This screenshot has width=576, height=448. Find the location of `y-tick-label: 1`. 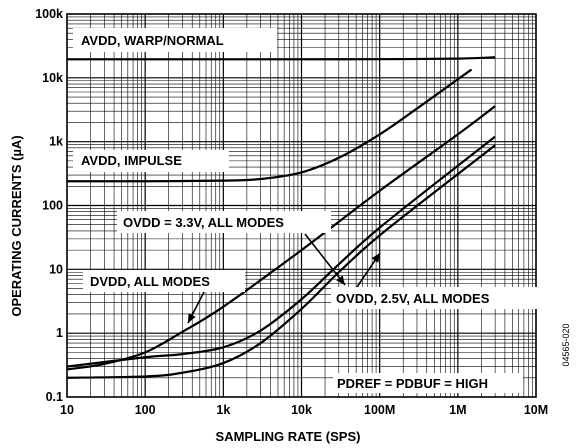

y-tick-label: 1 is located at coordinates (59, 333).